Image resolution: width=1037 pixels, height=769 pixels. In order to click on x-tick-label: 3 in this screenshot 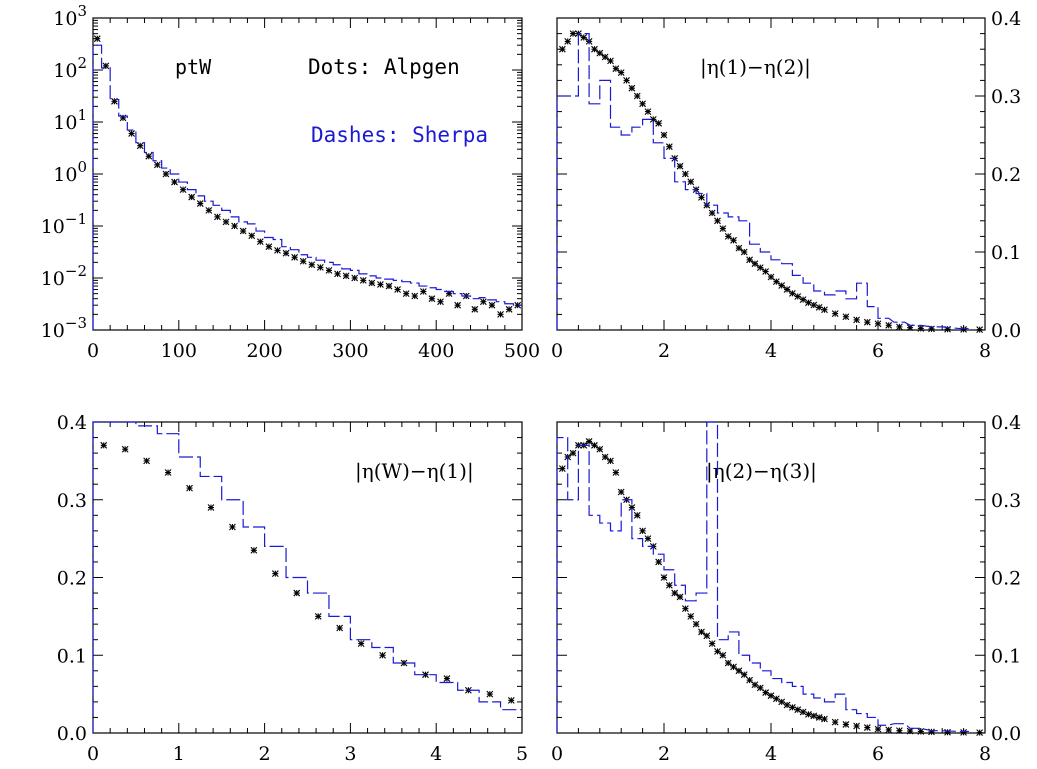, I will do `click(350, 754)`.